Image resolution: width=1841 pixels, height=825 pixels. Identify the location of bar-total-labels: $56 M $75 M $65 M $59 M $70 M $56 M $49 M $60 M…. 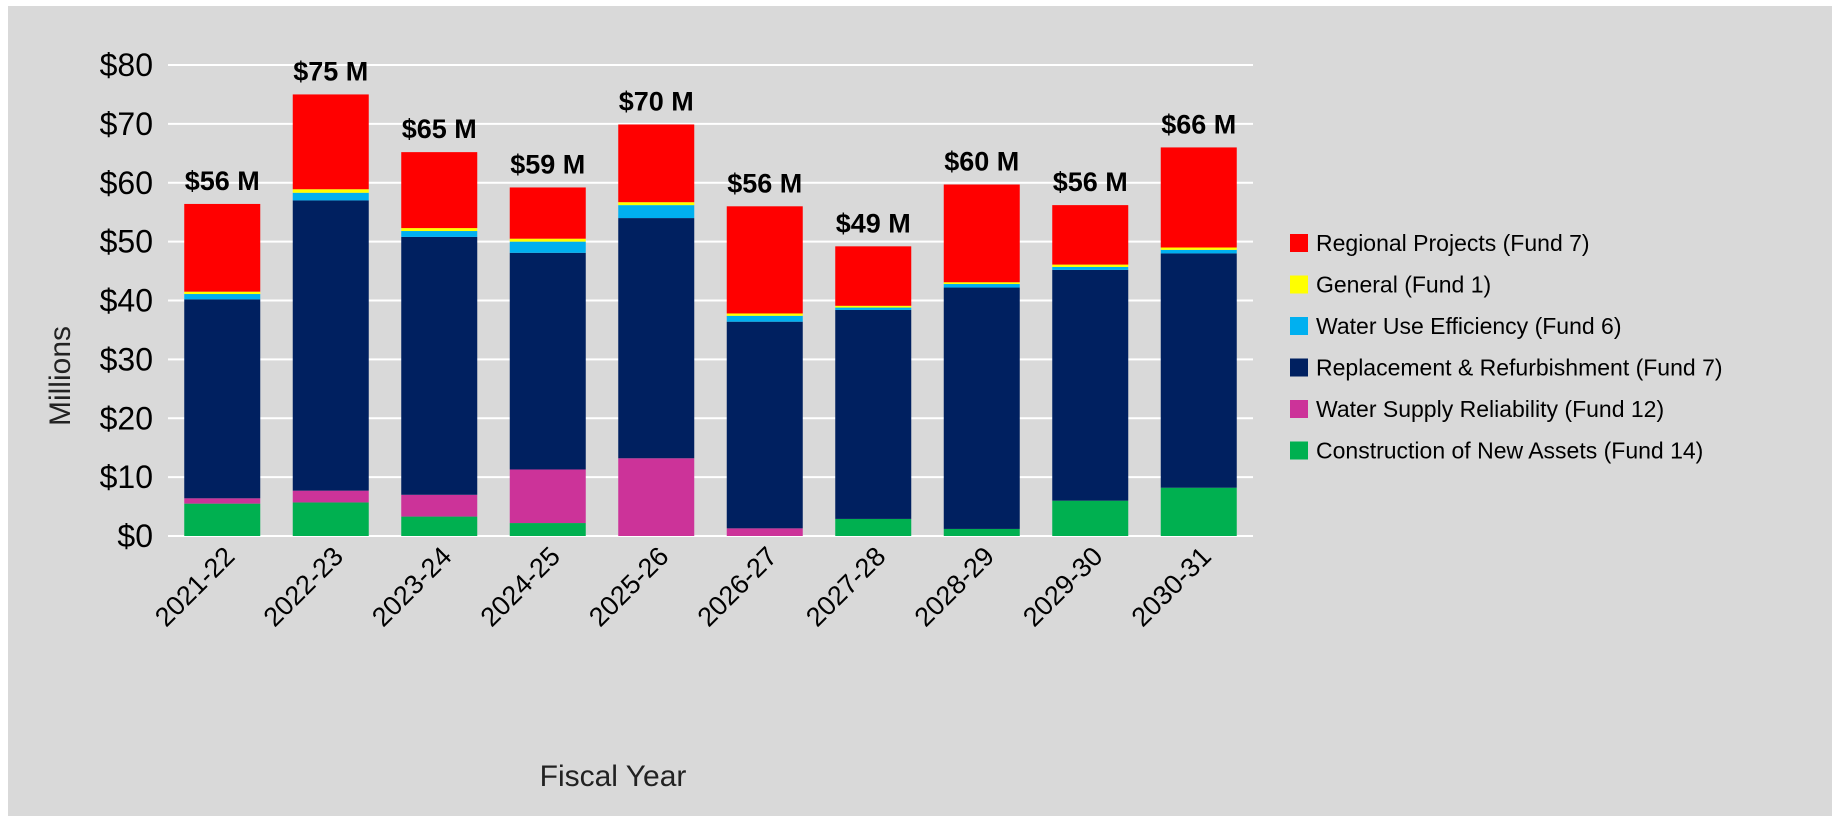
(711, 147).